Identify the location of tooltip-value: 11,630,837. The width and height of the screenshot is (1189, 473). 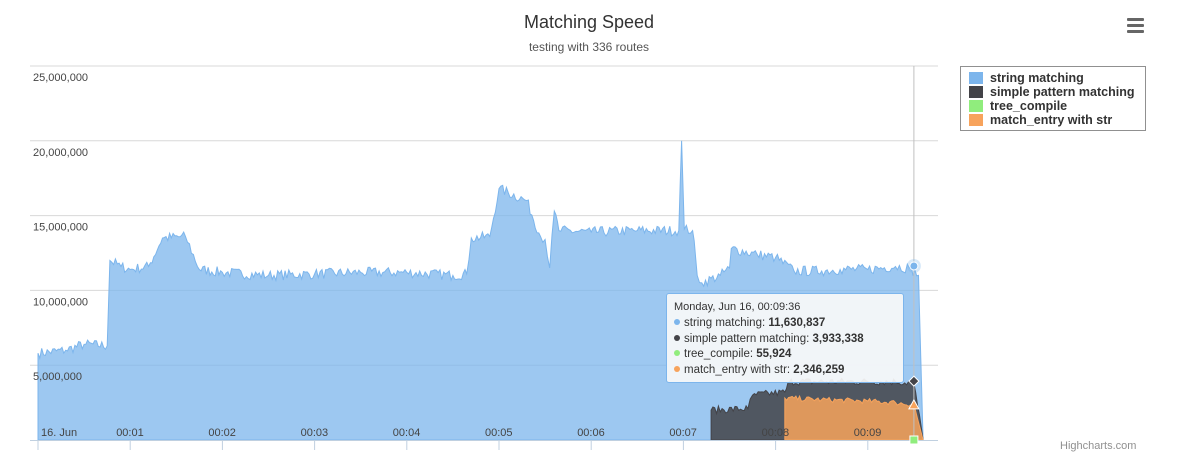
(797, 323).